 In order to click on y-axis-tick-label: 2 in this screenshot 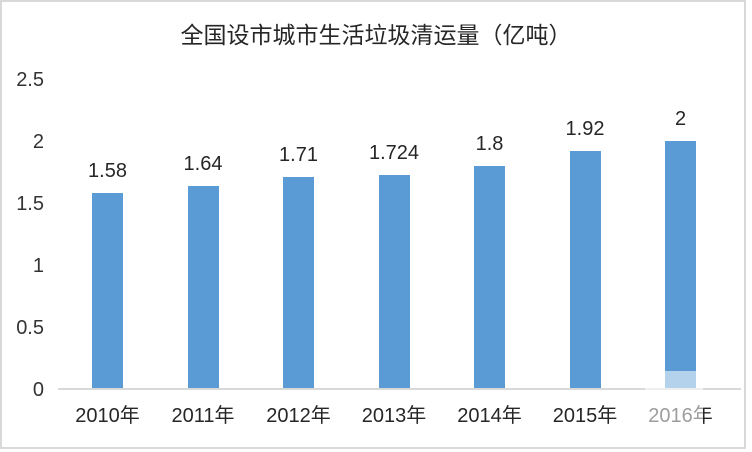, I will do `click(38, 142)`.